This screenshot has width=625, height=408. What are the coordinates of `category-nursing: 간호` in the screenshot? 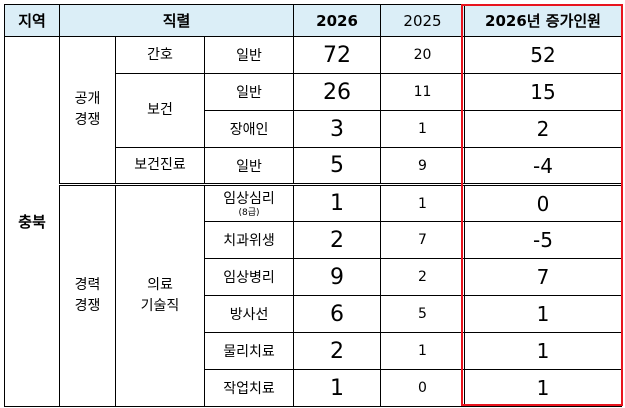 It's located at (160, 55).